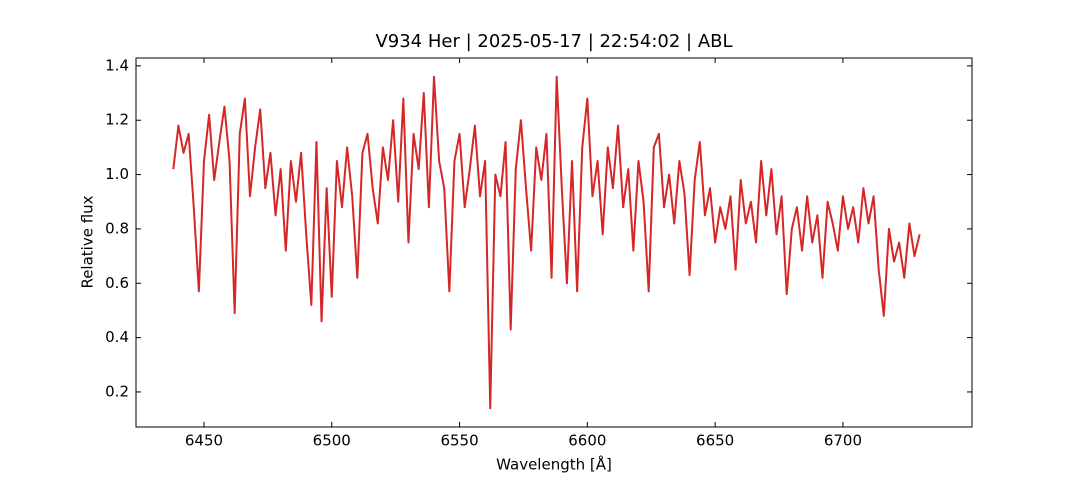 The width and height of the screenshot is (1080, 480). What do you see at coordinates (117, 391) in the screenshot?
I see `y-tick-label: 0.2` at bounding box center [117, 391].